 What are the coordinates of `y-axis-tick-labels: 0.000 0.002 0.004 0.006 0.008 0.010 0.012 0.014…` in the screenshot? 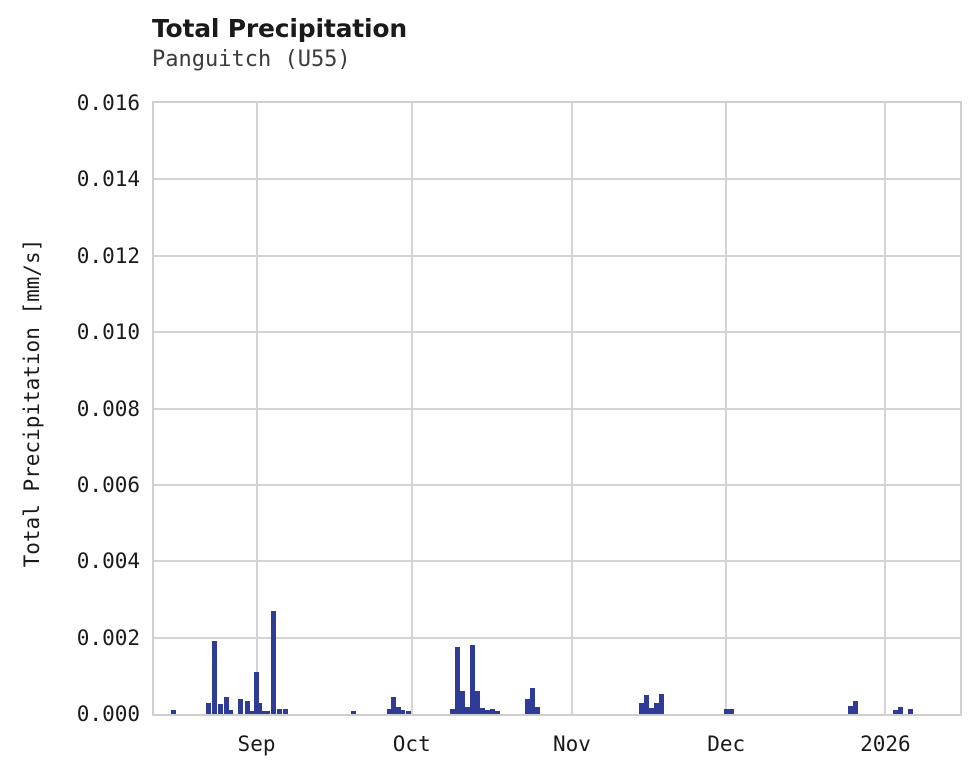 It's located at (70, 390).